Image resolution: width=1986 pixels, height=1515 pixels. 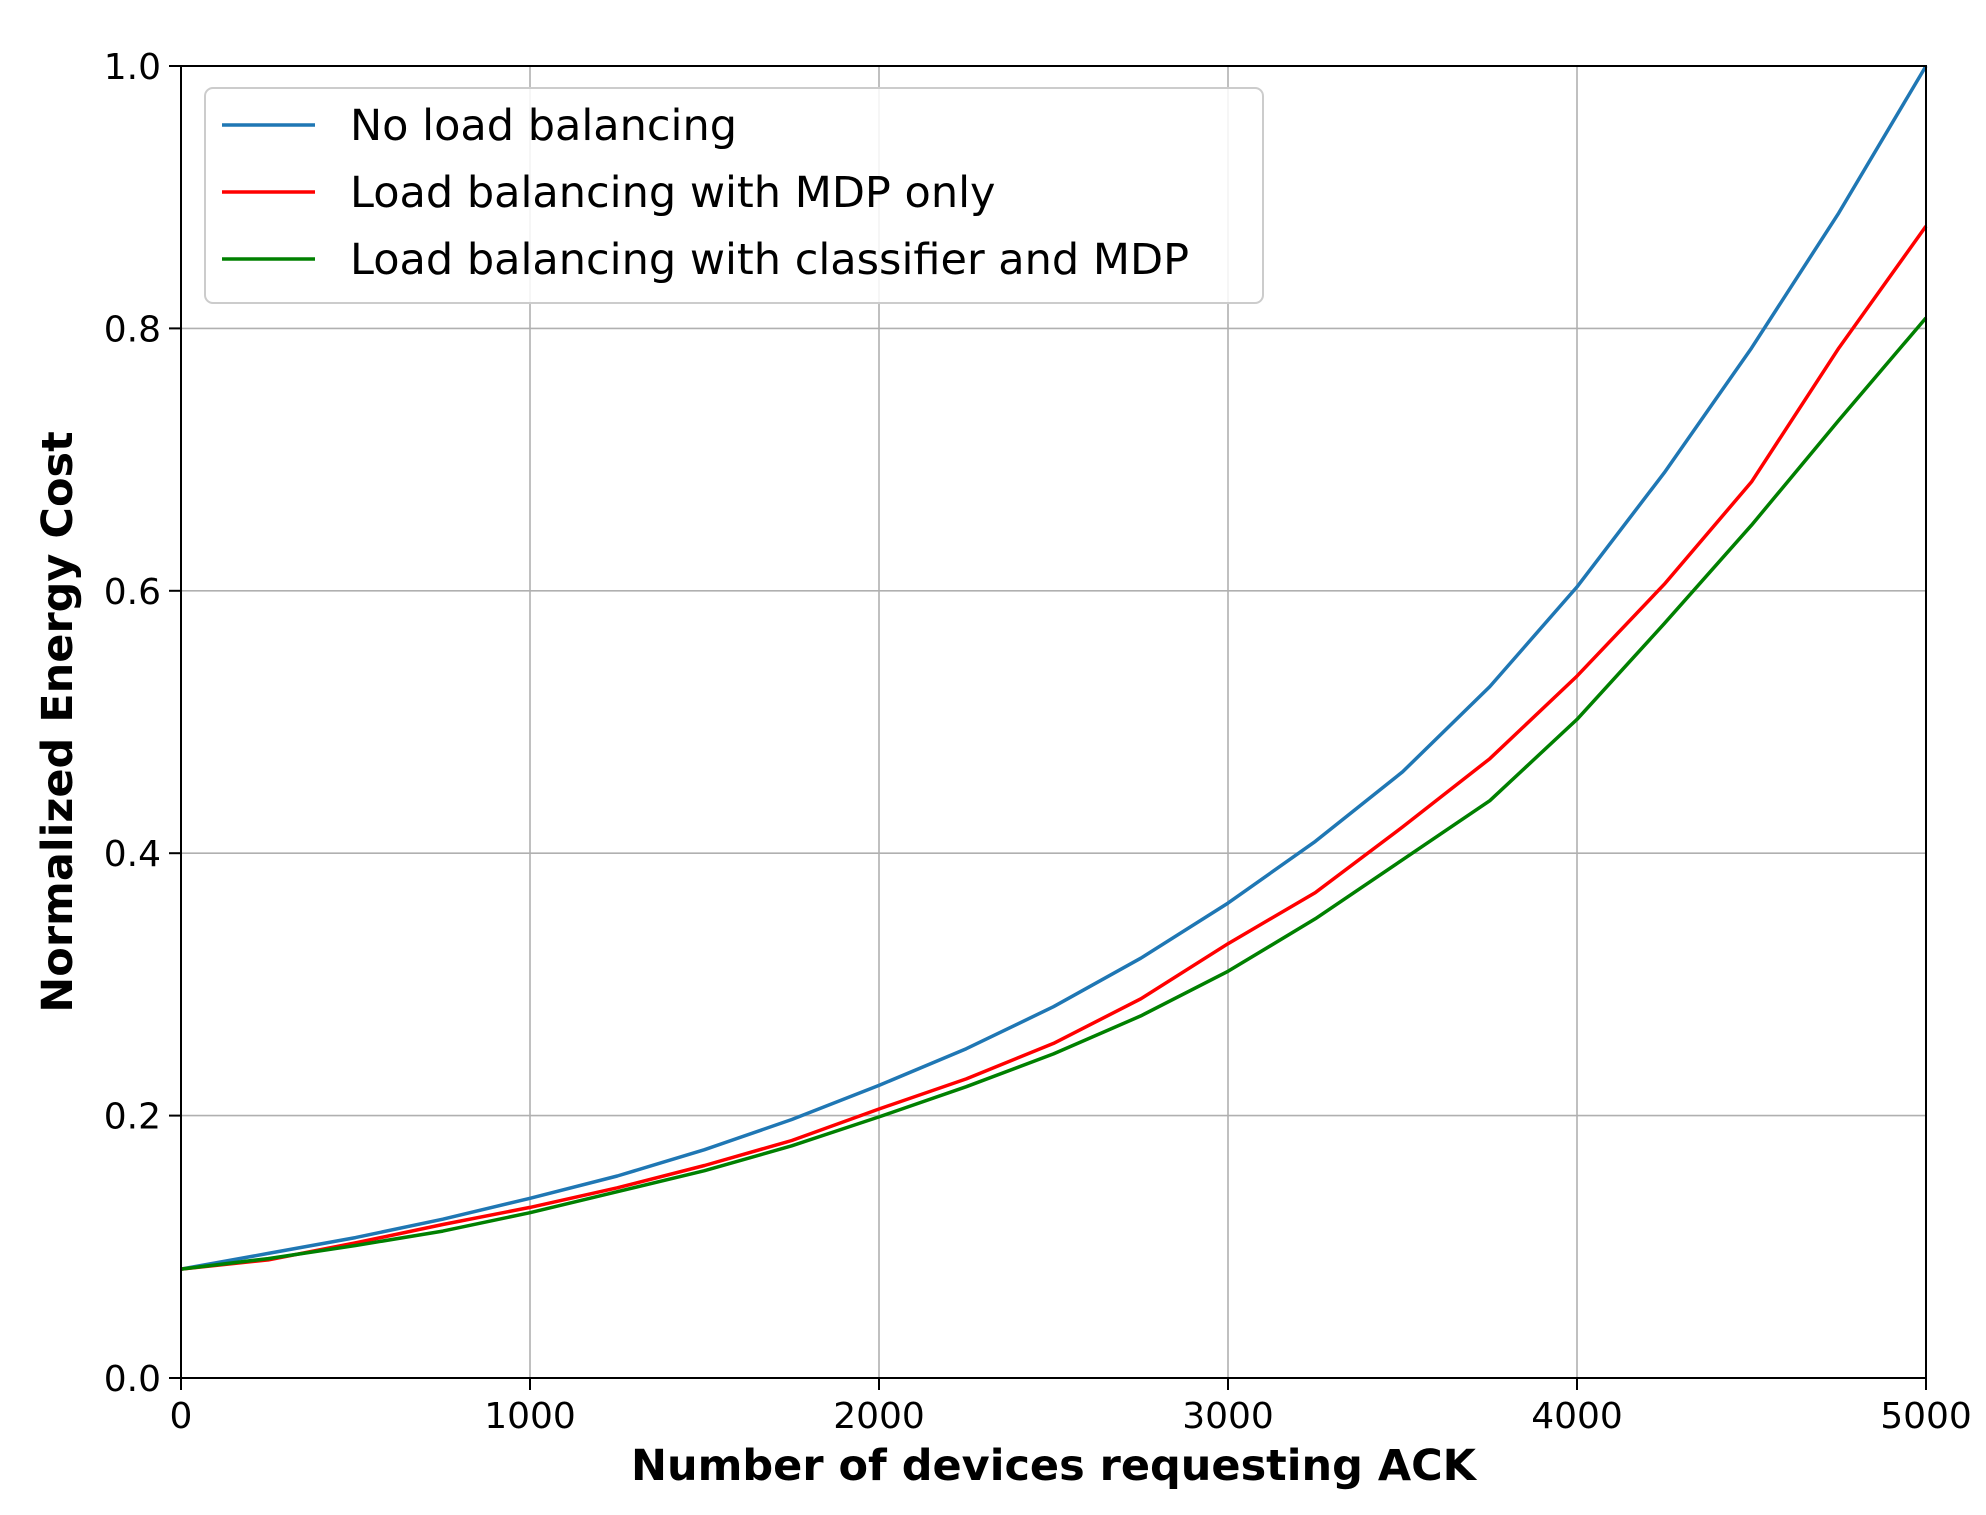 What do you see at coordinates (132, 329) in the screenshot?
I see `y-tick-label: 0.8` at bounding box center [132, 329].